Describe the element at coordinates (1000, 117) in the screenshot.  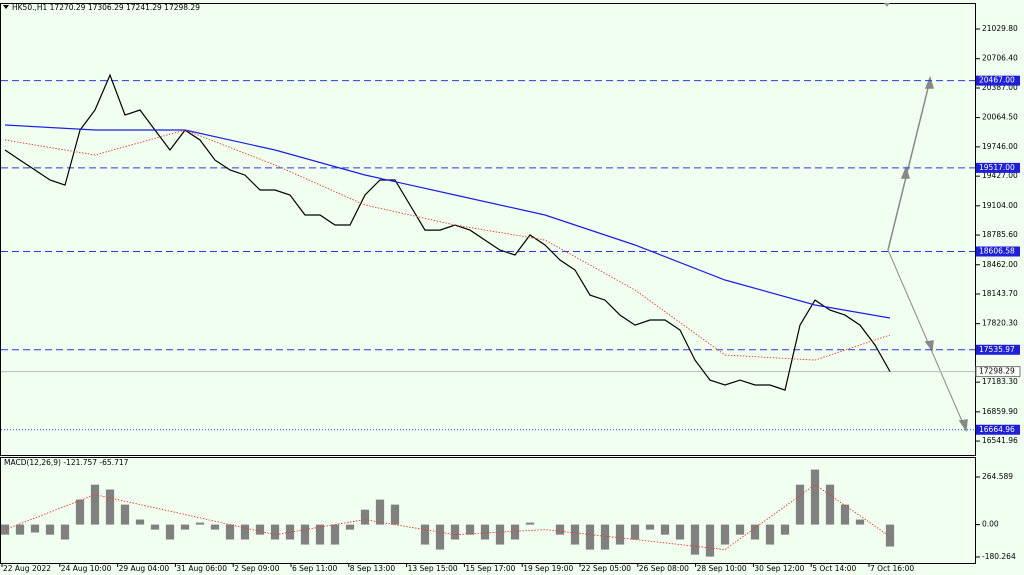
I see `y-tick-label: 20064.50` at that location.